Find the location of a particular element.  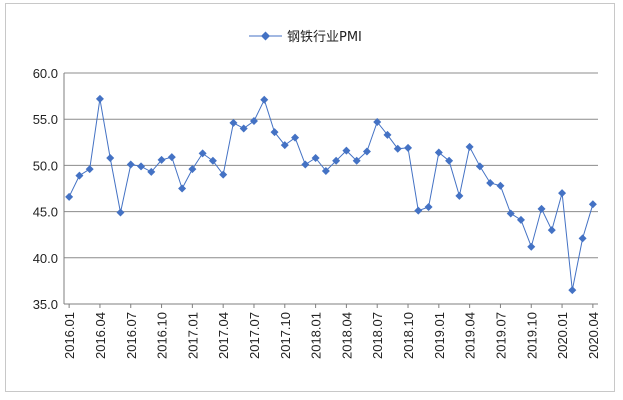

x-tick-label: 2017.04 is located at coordinates (223, 335).